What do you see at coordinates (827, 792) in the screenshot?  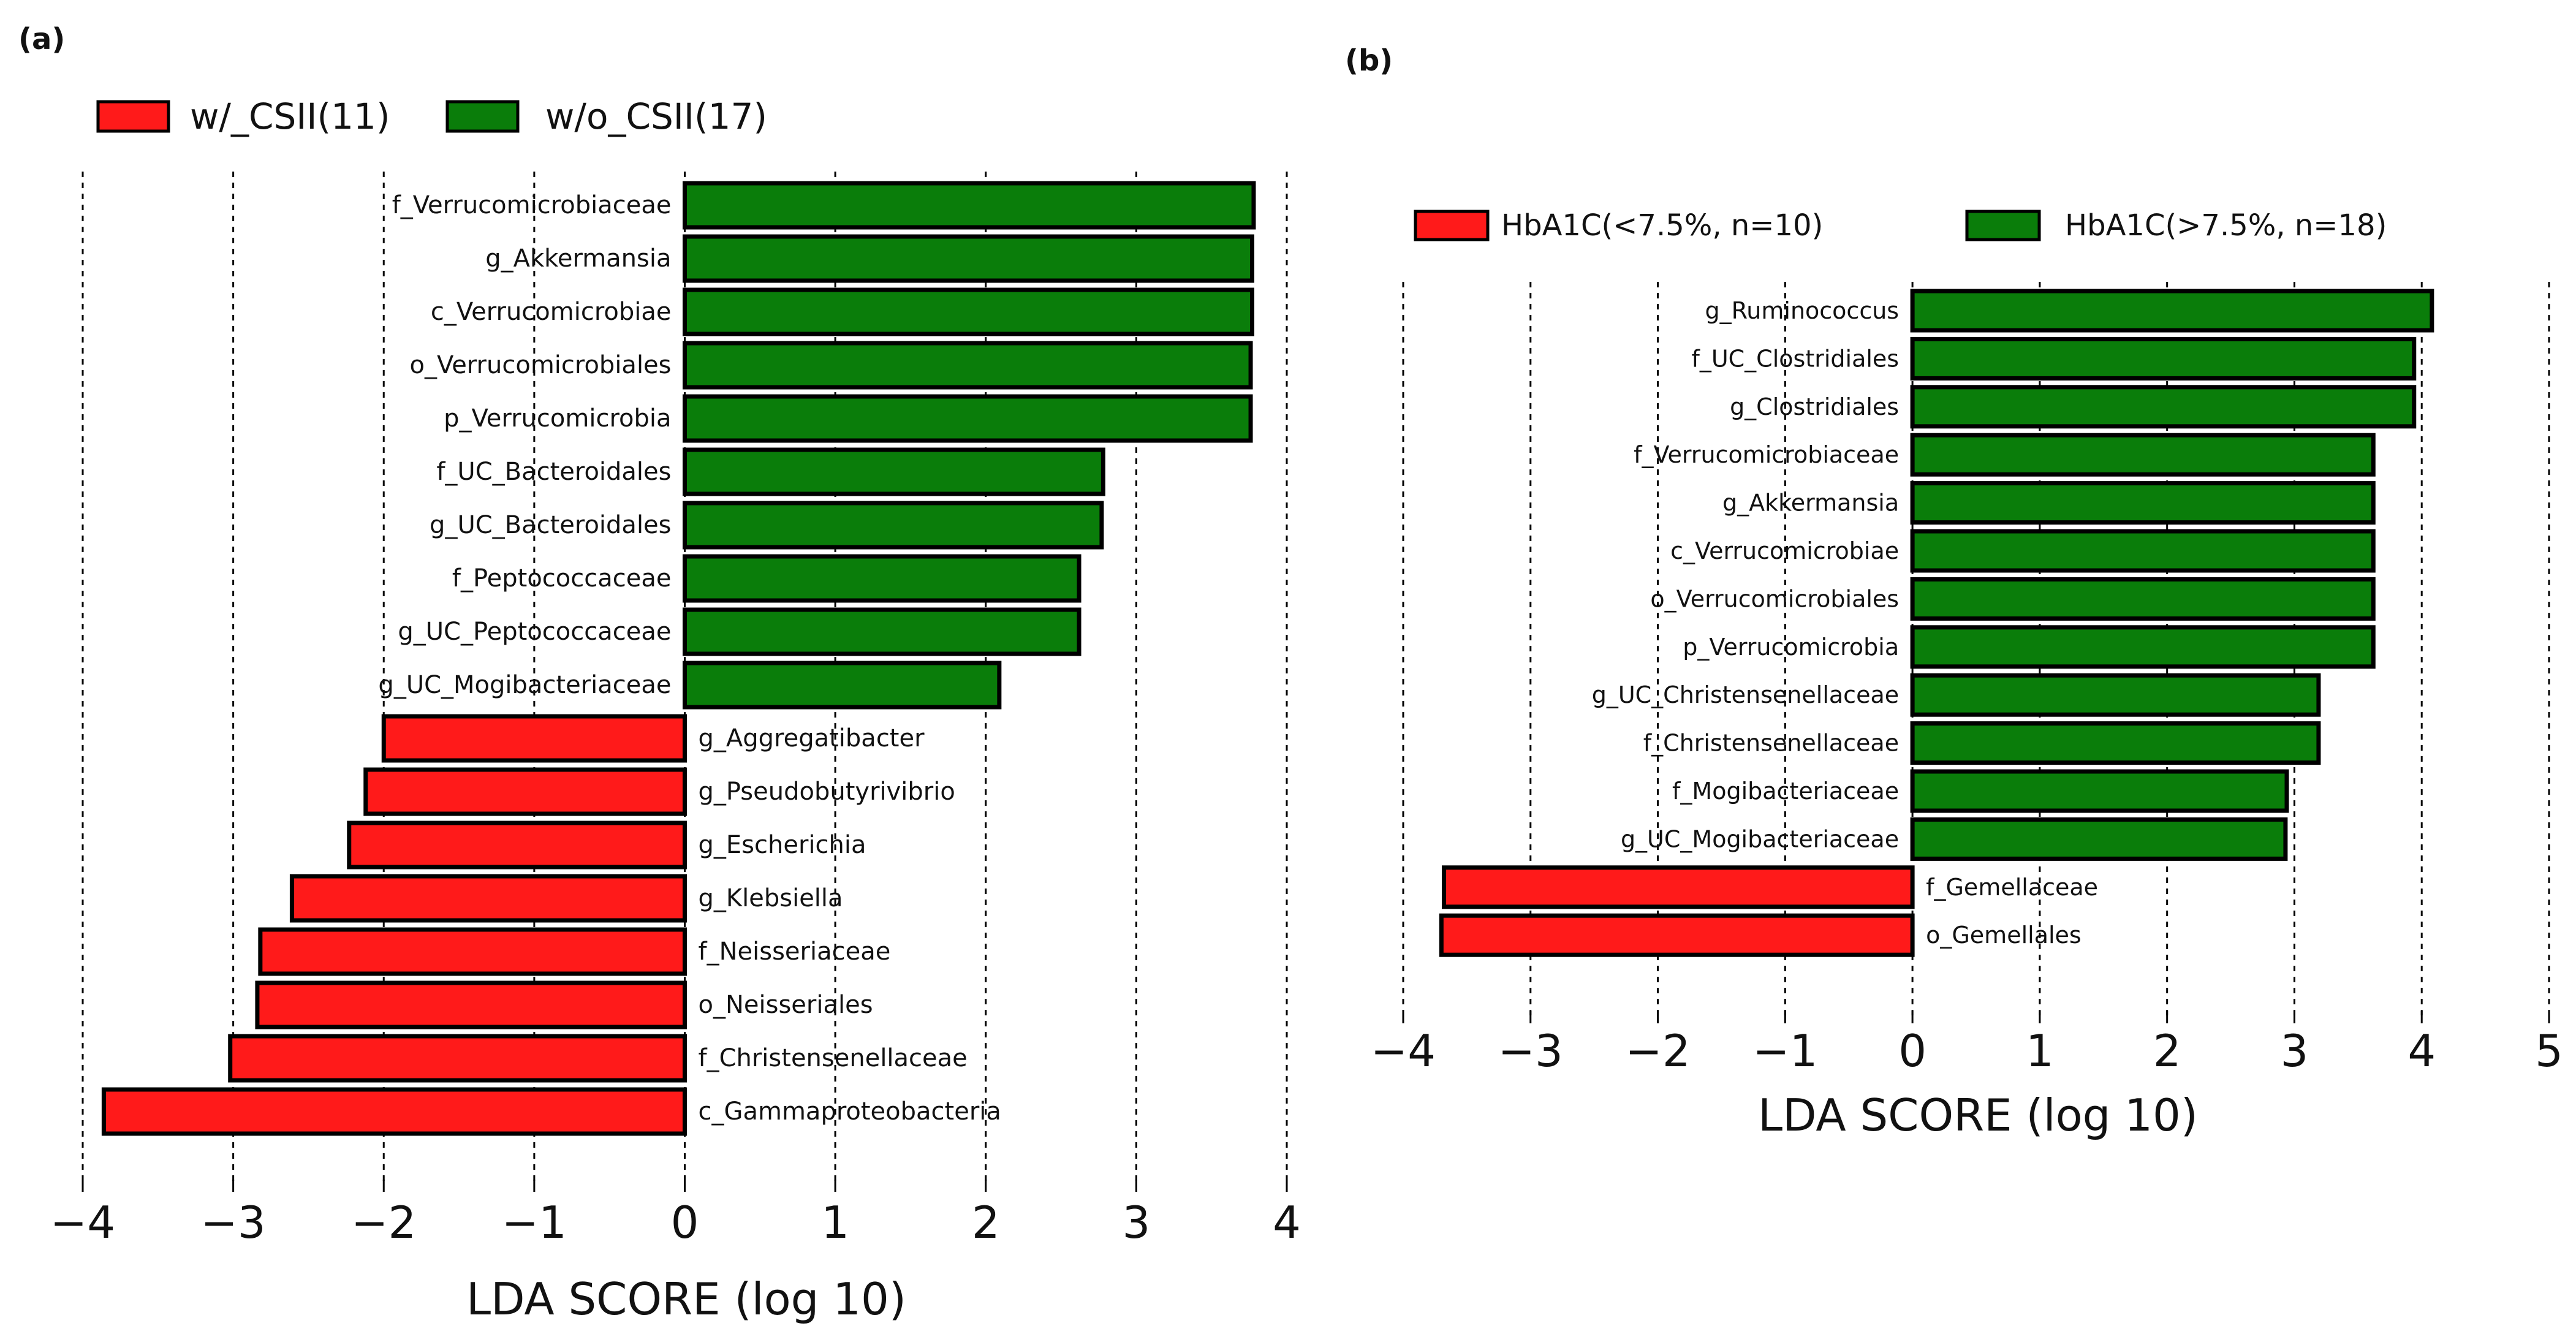 I see `bar-label-a-11: g_Pseudobutyrivibrio` at bounding box center [827, 792].